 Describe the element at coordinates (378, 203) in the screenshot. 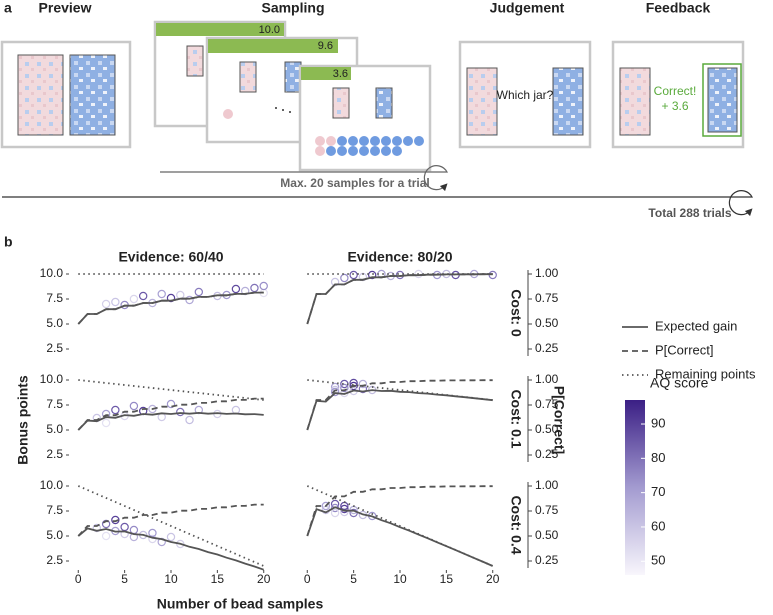

I see `total-loop` at that location.